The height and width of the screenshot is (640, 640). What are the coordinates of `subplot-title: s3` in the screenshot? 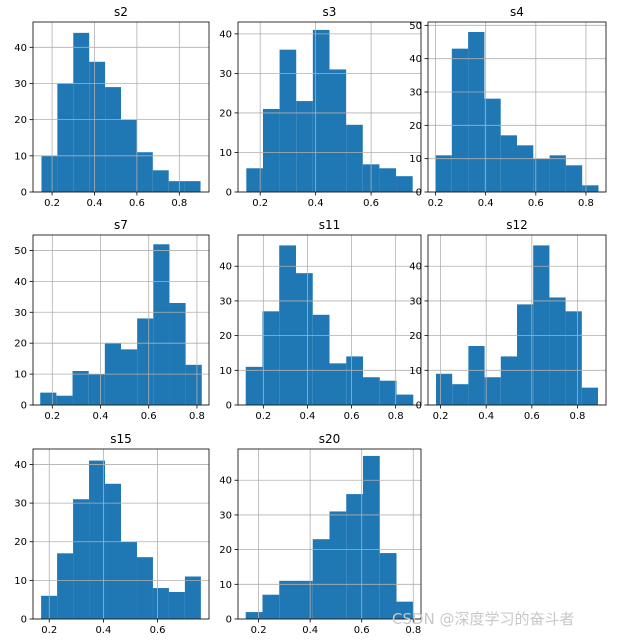 It's located at (330, 12).